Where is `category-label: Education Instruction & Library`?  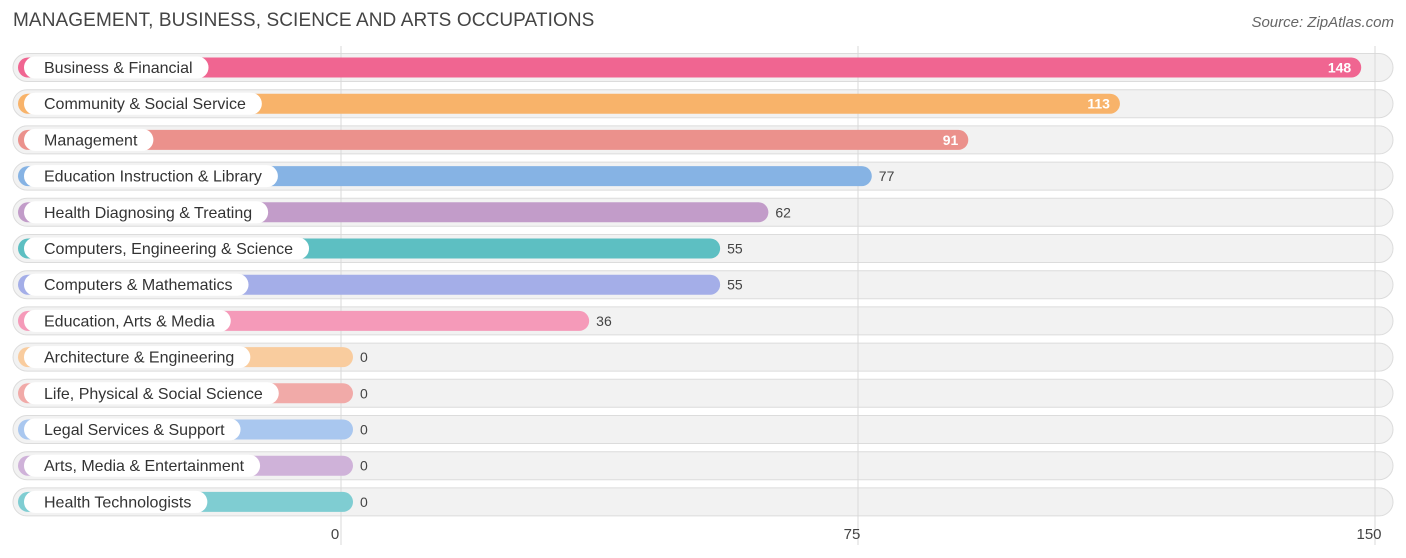 category-label: Education Instruction & Library is located at coordinates (153, 177).